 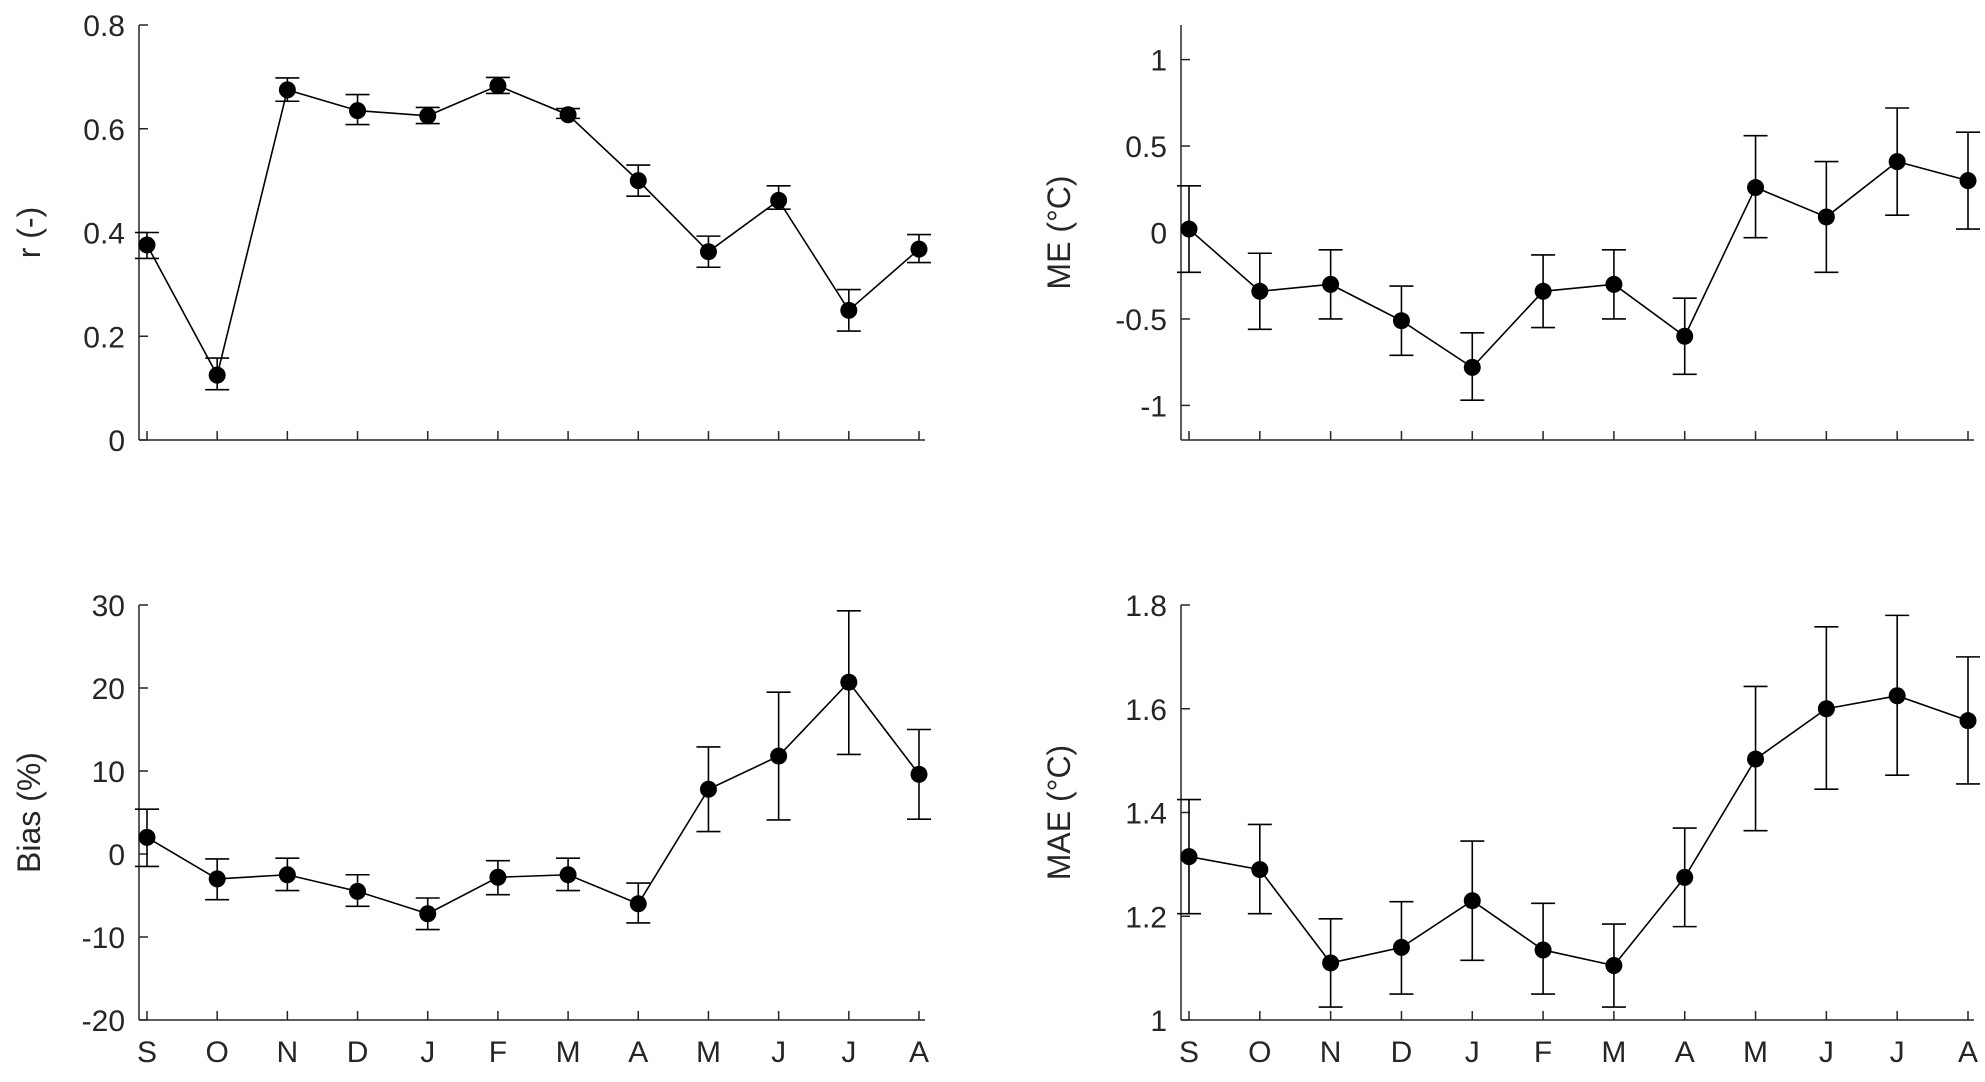 I want to click on y-tick-label: 0.6, so click(x=104, y=130).